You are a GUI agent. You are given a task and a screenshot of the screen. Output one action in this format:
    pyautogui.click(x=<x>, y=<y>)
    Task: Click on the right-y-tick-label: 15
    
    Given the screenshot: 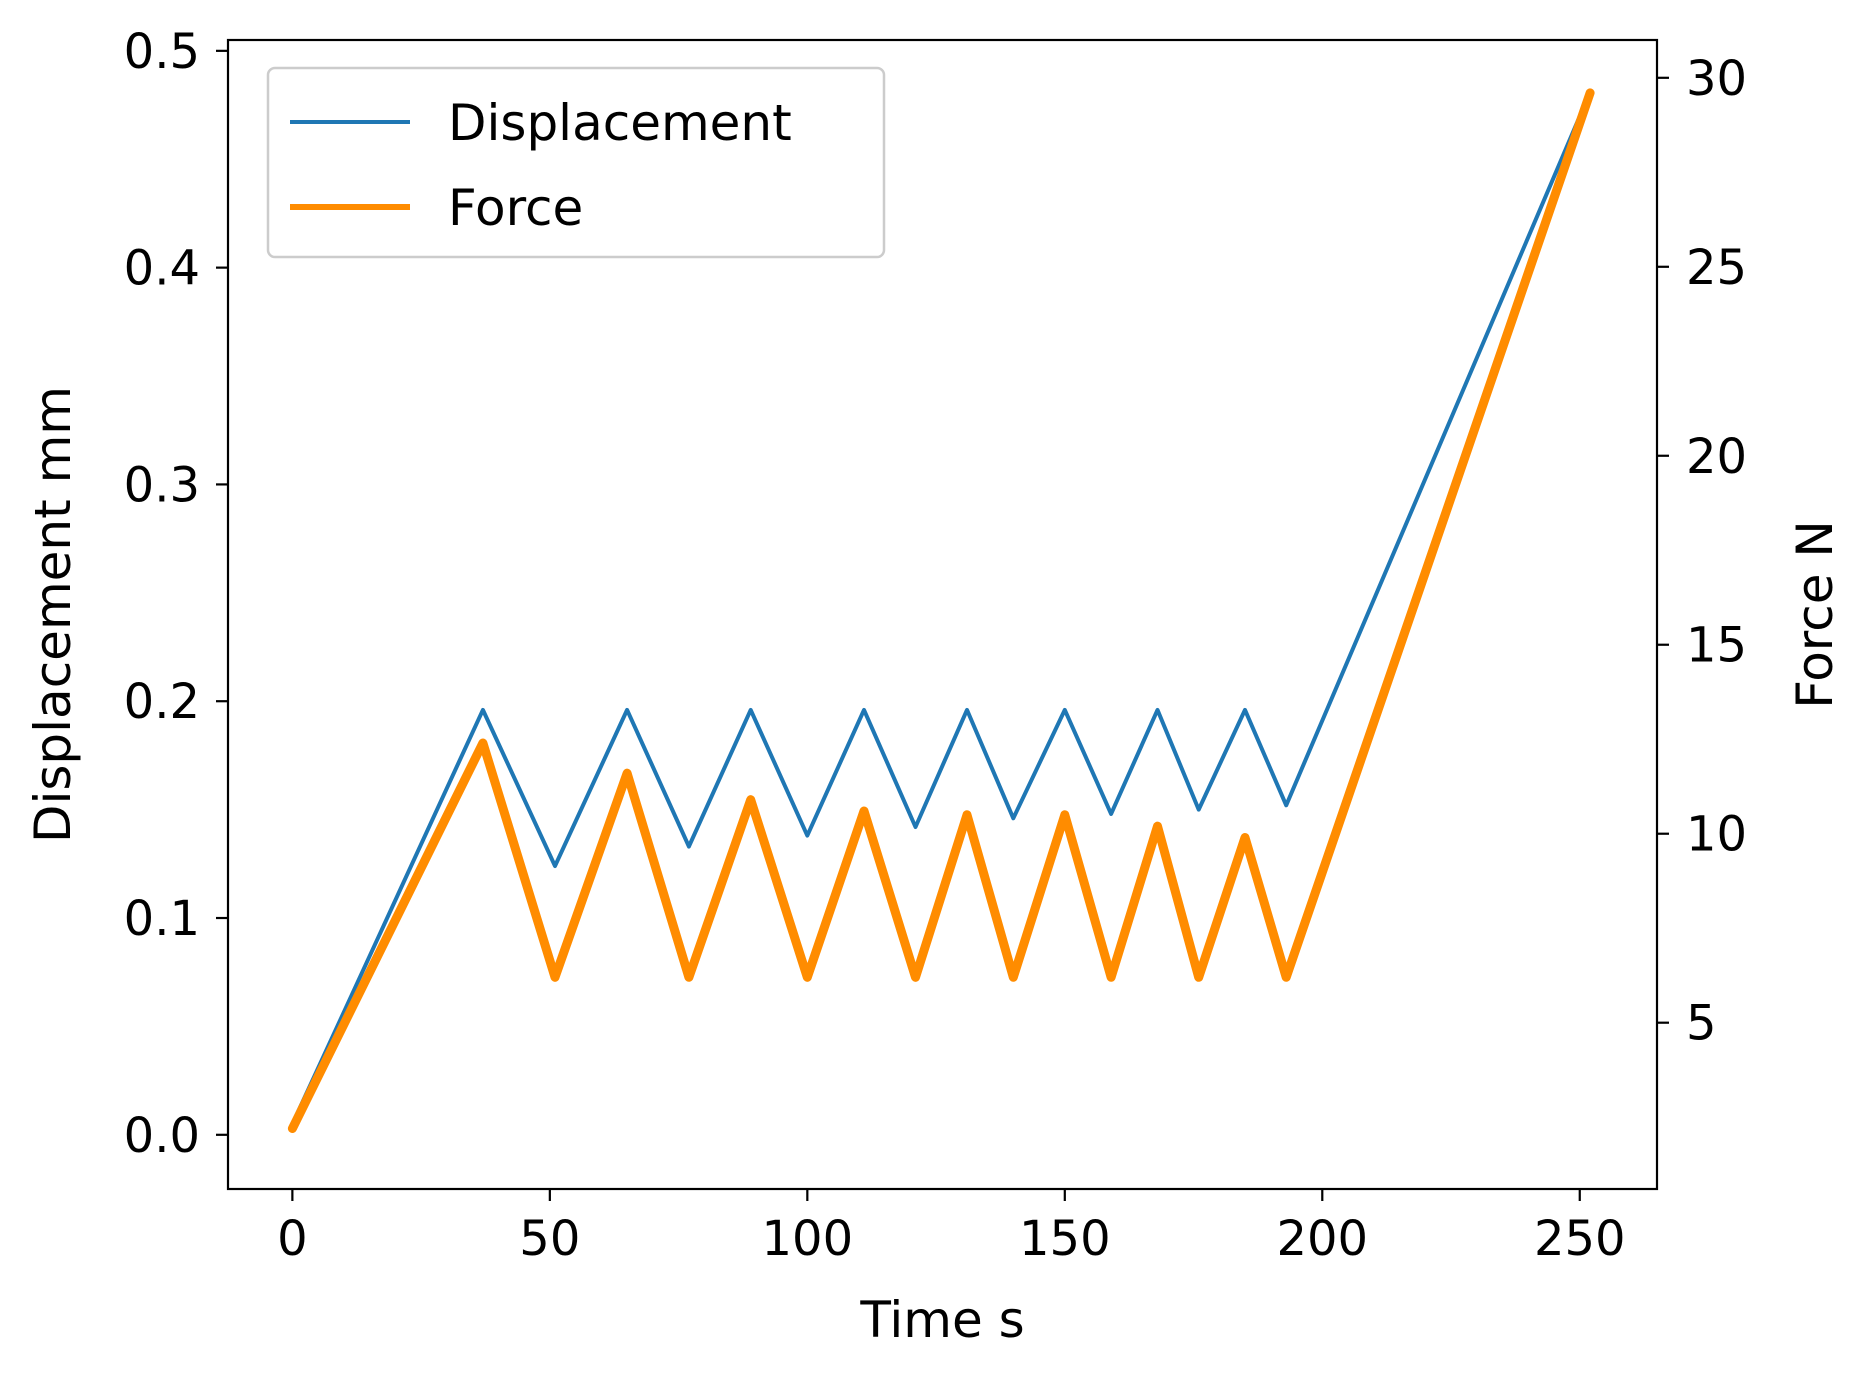 What is the action you would take?
    pyautogui.click(x=1716, y=646)
    